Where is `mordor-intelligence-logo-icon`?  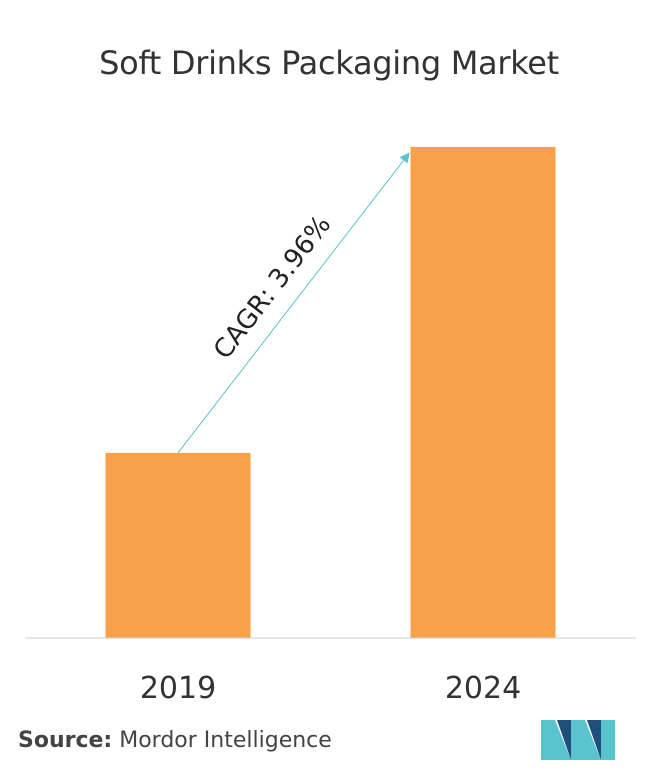
mordor-intelligence-logo-icon is located at coordinates (578, 740).